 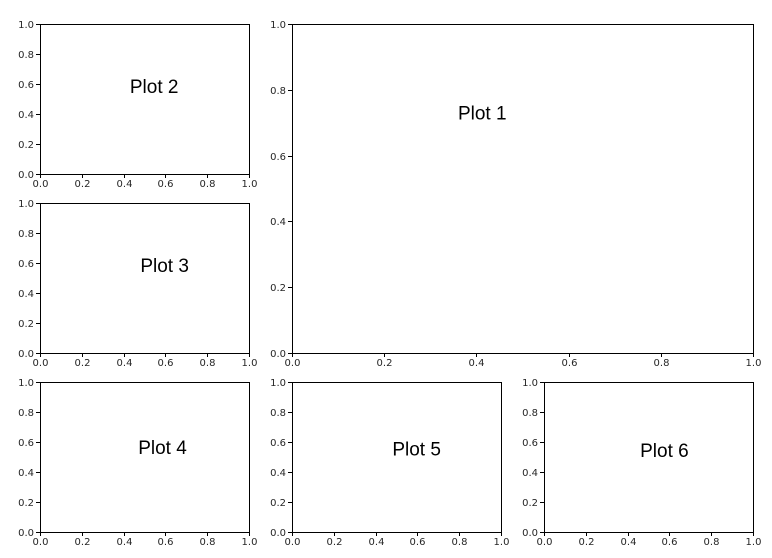 What do you see at coordinates (83, 363) in the screenshot?
I see `subplot-3-xtick-label: 0.2` at bounding box center [83, 363].